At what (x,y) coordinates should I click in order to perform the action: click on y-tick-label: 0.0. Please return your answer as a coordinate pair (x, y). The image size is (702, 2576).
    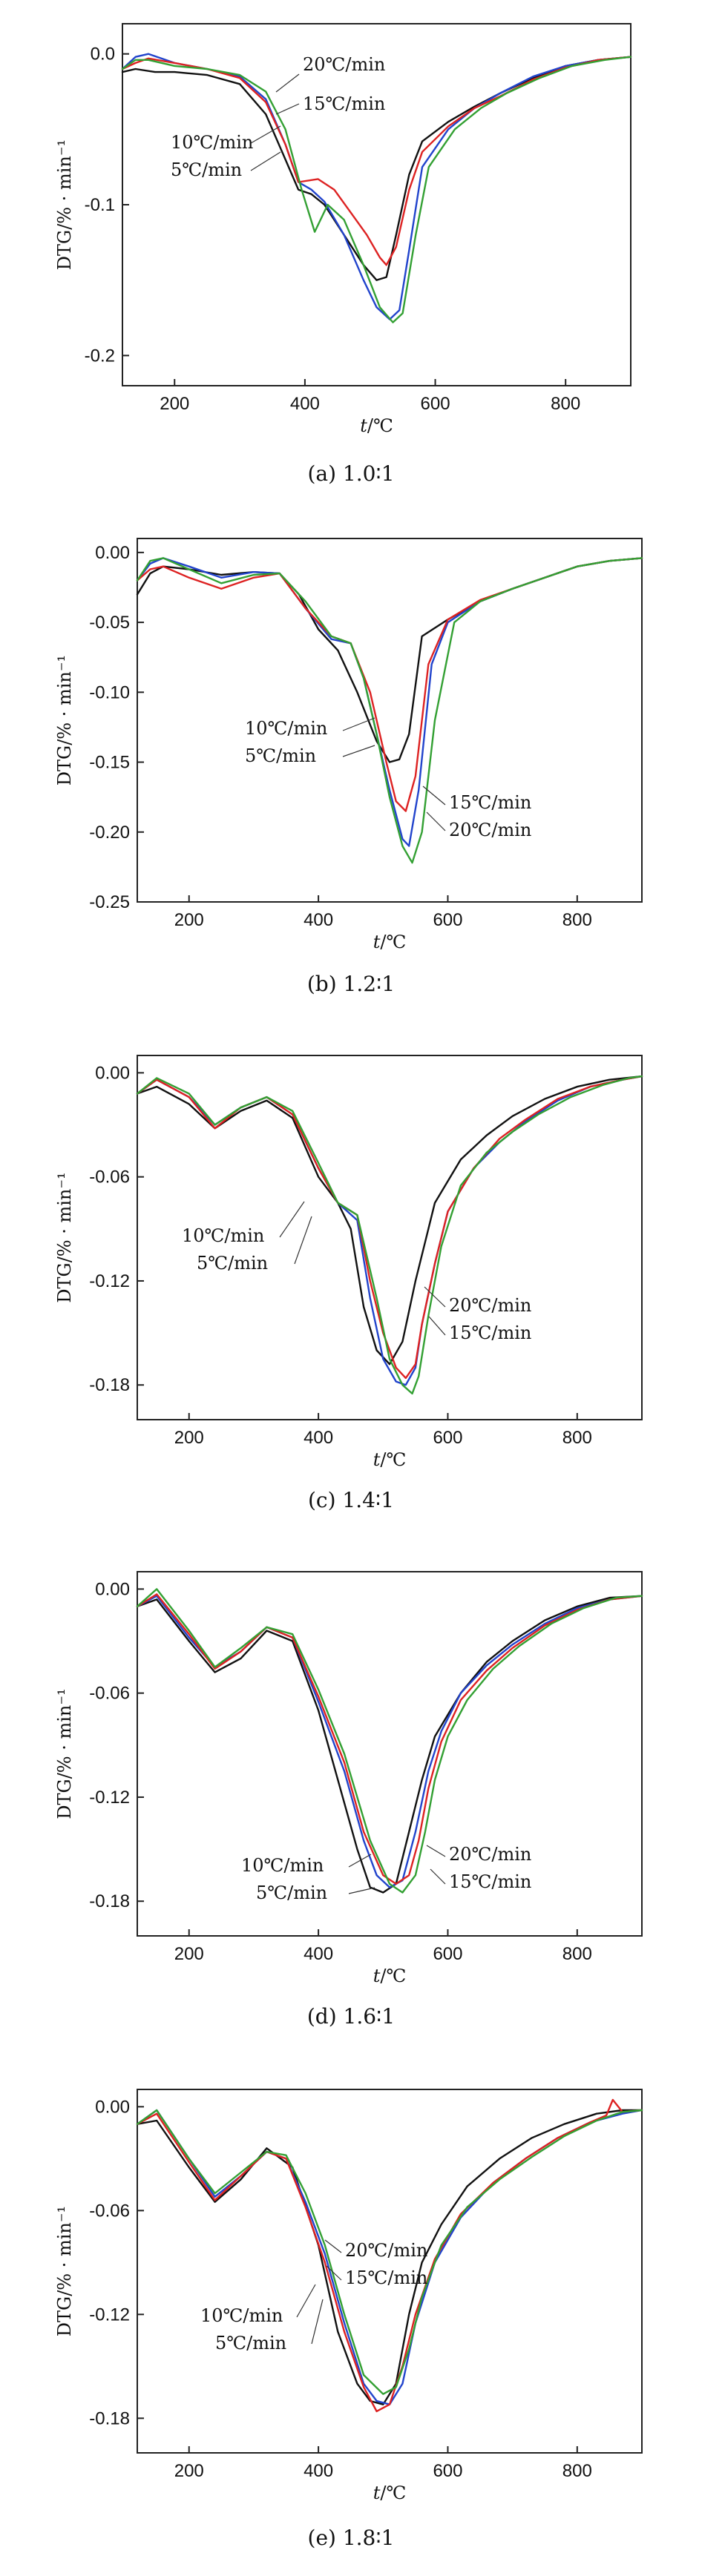
    Looking at the image, I should click on (103, 55).